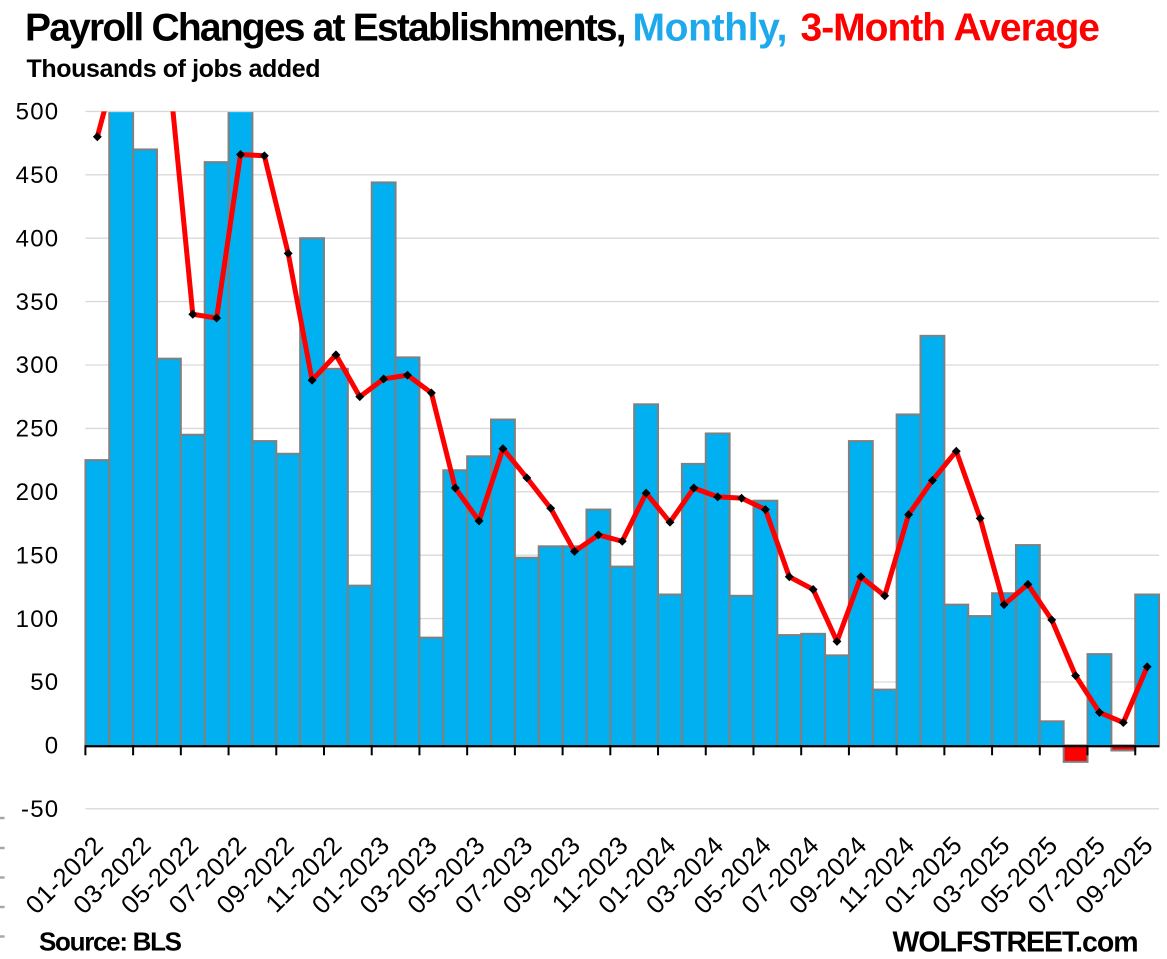 This screenshot has width=1167, height=959. What do you see at coordinates (950, 28) in the screenshot?
I see `svg-text: 3-Month Average` at bounding box center [950, 28].